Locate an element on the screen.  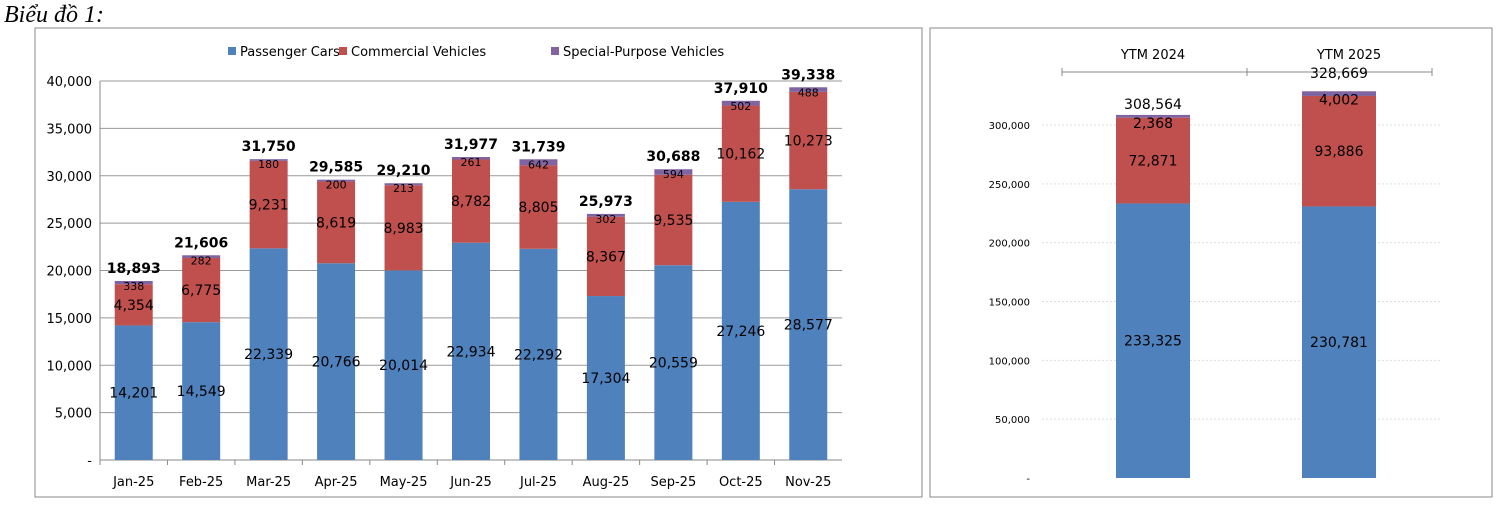
total-label: 31,739 is located at coordinates (538, 147).